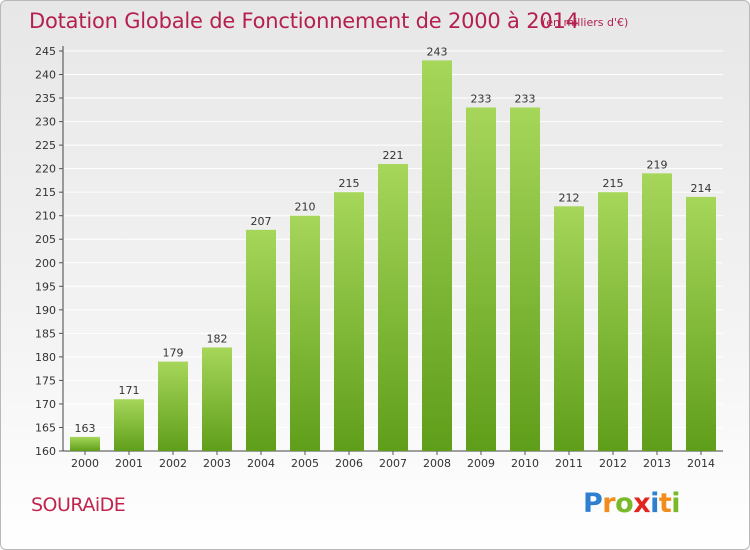 Image resolution: width=750 pixels, height=550 pixels. I want to click on y-tick-label: 240, so click(45, 75).